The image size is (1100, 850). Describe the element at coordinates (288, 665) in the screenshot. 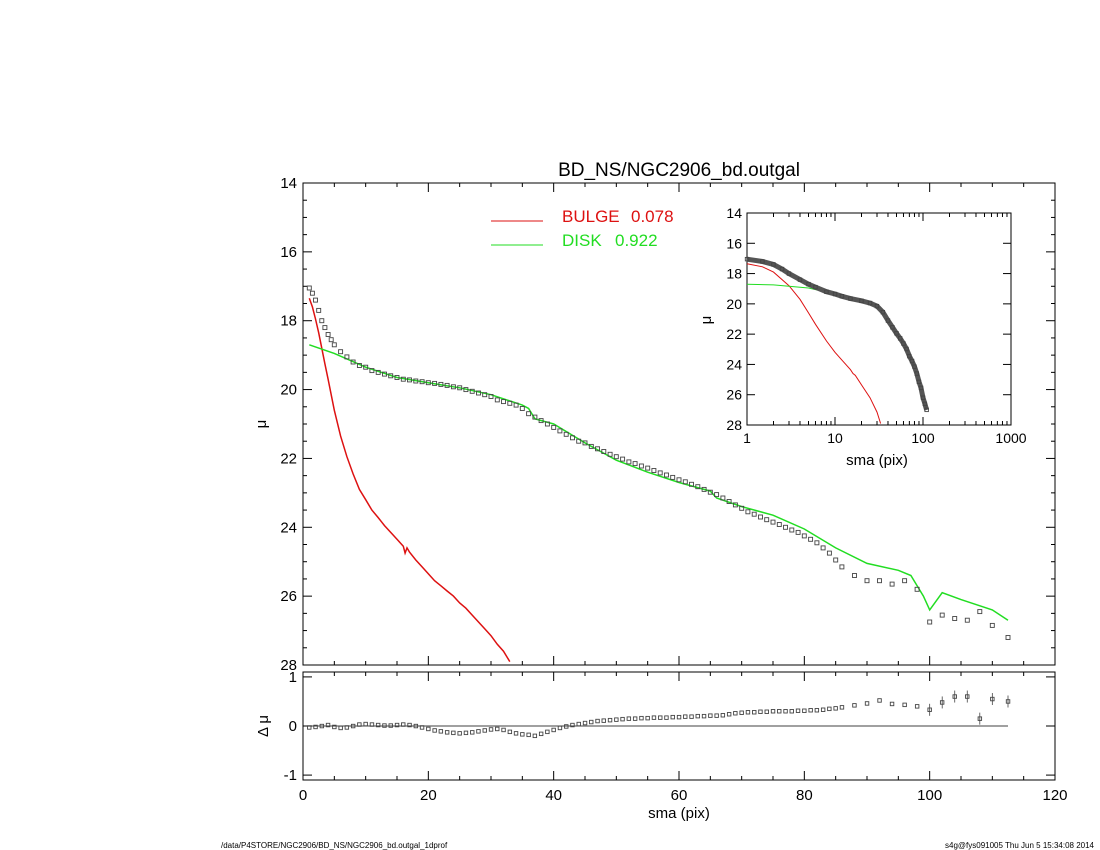

I see `main-y-tick-label: 28` at that location.